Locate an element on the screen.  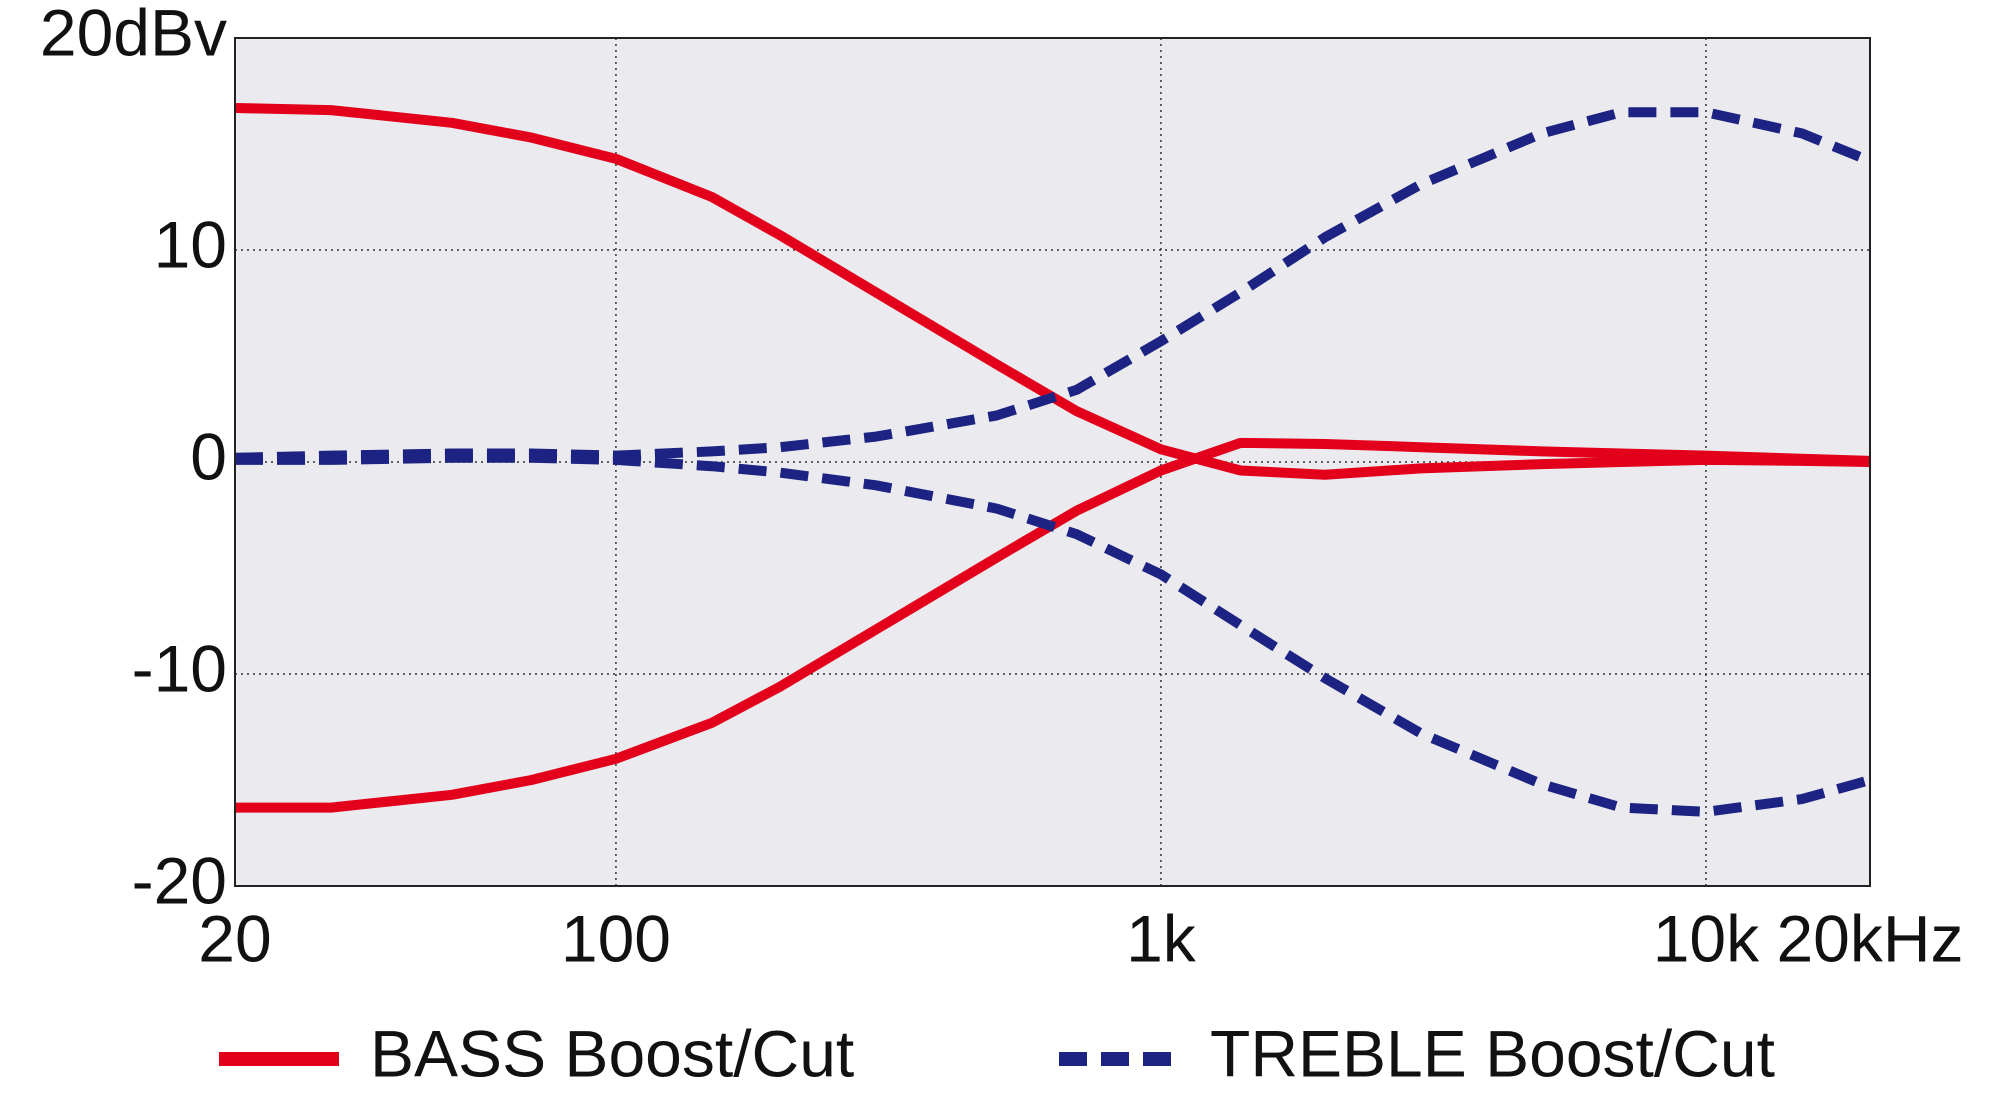
x-tick-label: 10k is located at coordinates (1706, 938).